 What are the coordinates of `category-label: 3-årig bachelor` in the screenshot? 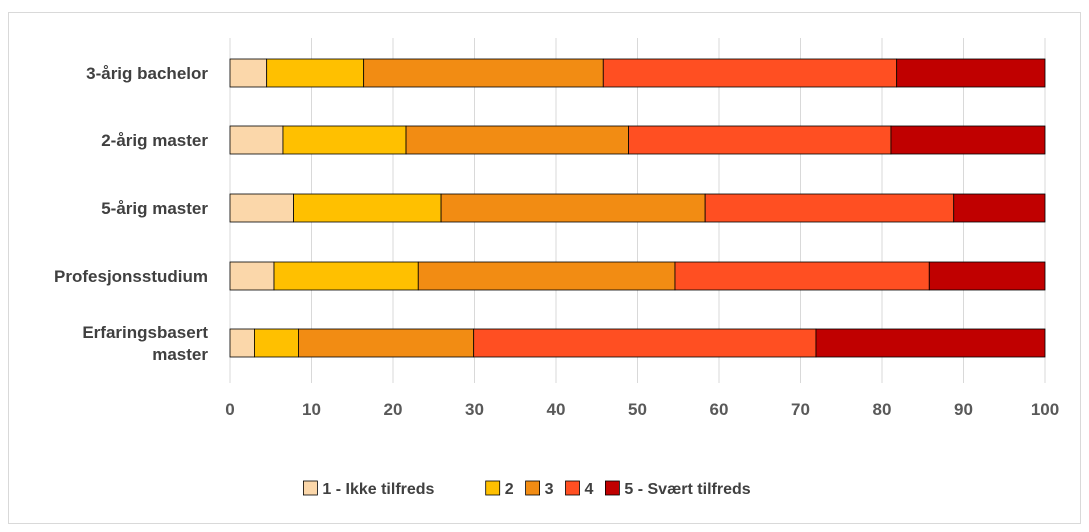 It's located at (147, 73).